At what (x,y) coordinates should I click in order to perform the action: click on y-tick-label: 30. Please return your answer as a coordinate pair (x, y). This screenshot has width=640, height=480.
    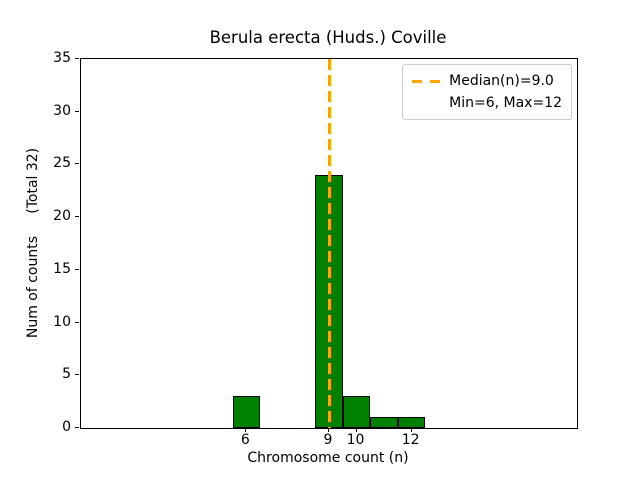
    Looking at the image, I should click on (62, 110).